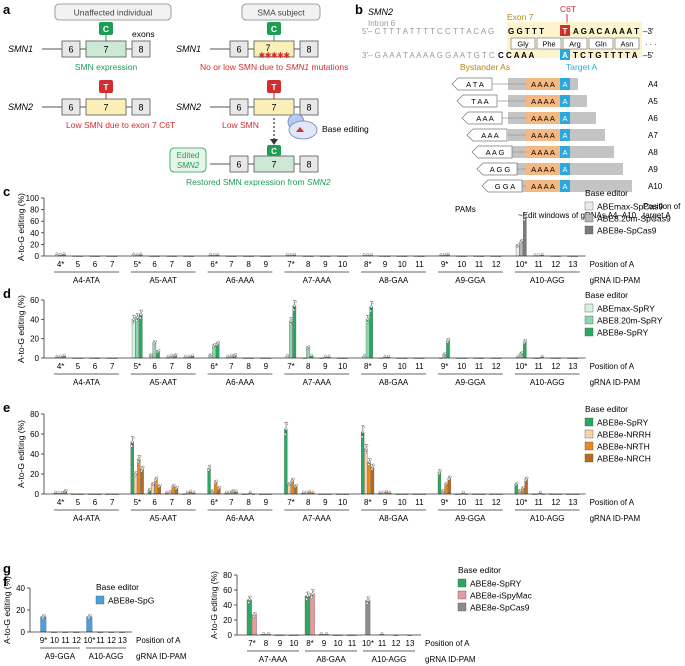 The height and width of the screenshot is (666, 685). What do you see at coordinates (34, 454) in the screenshot?
I see `y-tick-label: 40` at bounding box center [34, 454].